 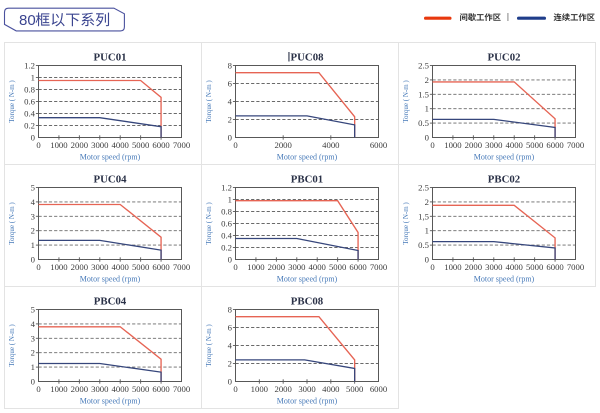 I want to click on svg-text: 3, so click(x=33, y=216).